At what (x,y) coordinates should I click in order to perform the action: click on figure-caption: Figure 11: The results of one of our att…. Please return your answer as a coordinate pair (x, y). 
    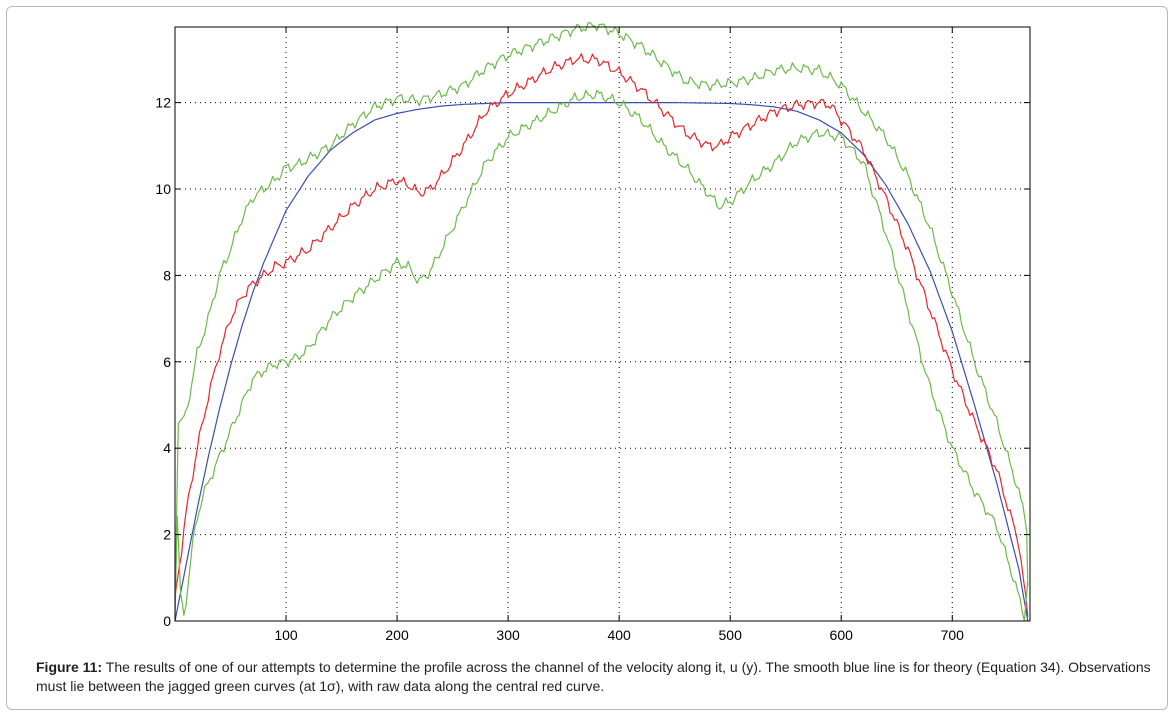
    Looking at the image, I should click on (595, 677).